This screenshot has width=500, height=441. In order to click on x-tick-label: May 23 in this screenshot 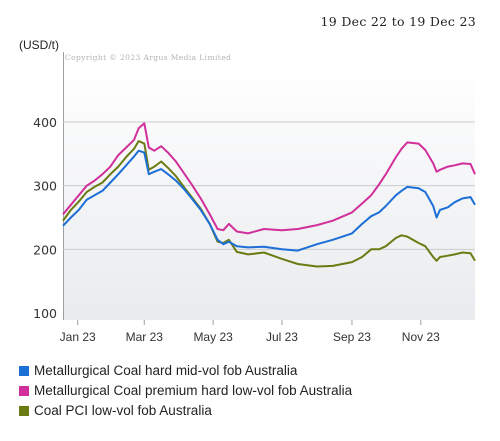, I will do `click(213, 337)`.